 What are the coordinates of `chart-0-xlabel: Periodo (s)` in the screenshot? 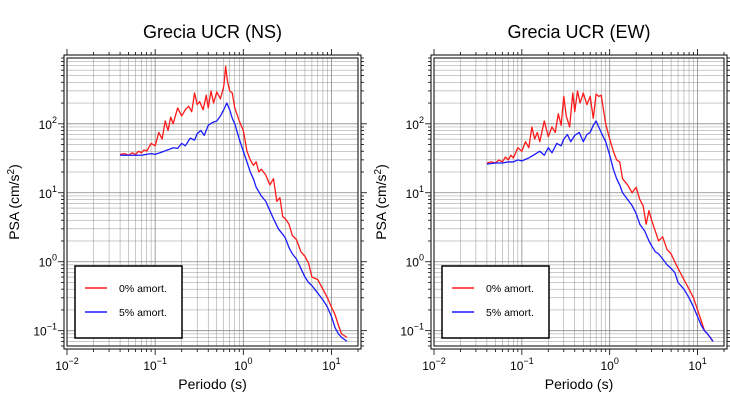 It's located at (212, 384).